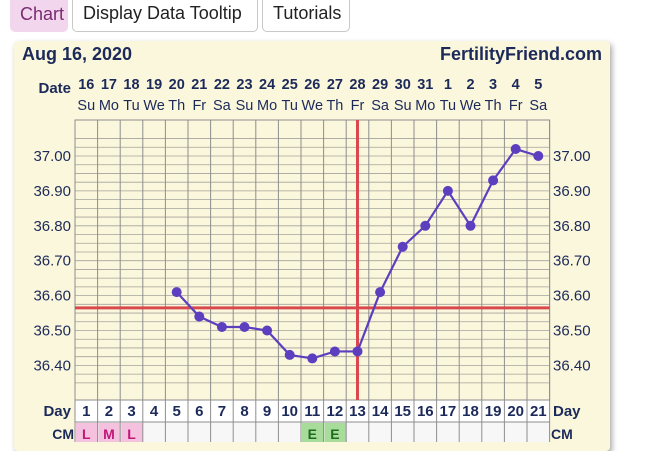  What do you see at coordinates (199, 85) in the screenshot?
I see `date-label: 21` at bounding box center [199, 85].